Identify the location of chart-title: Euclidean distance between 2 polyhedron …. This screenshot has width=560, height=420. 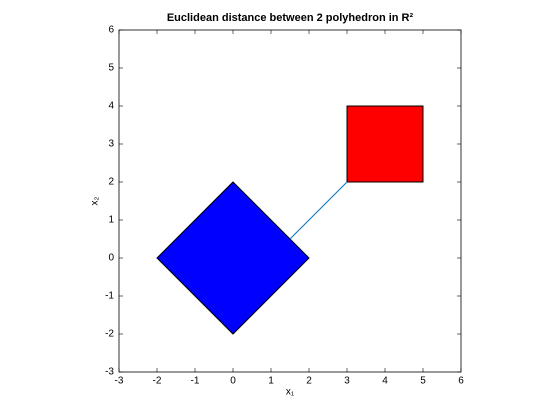
(290, 18).